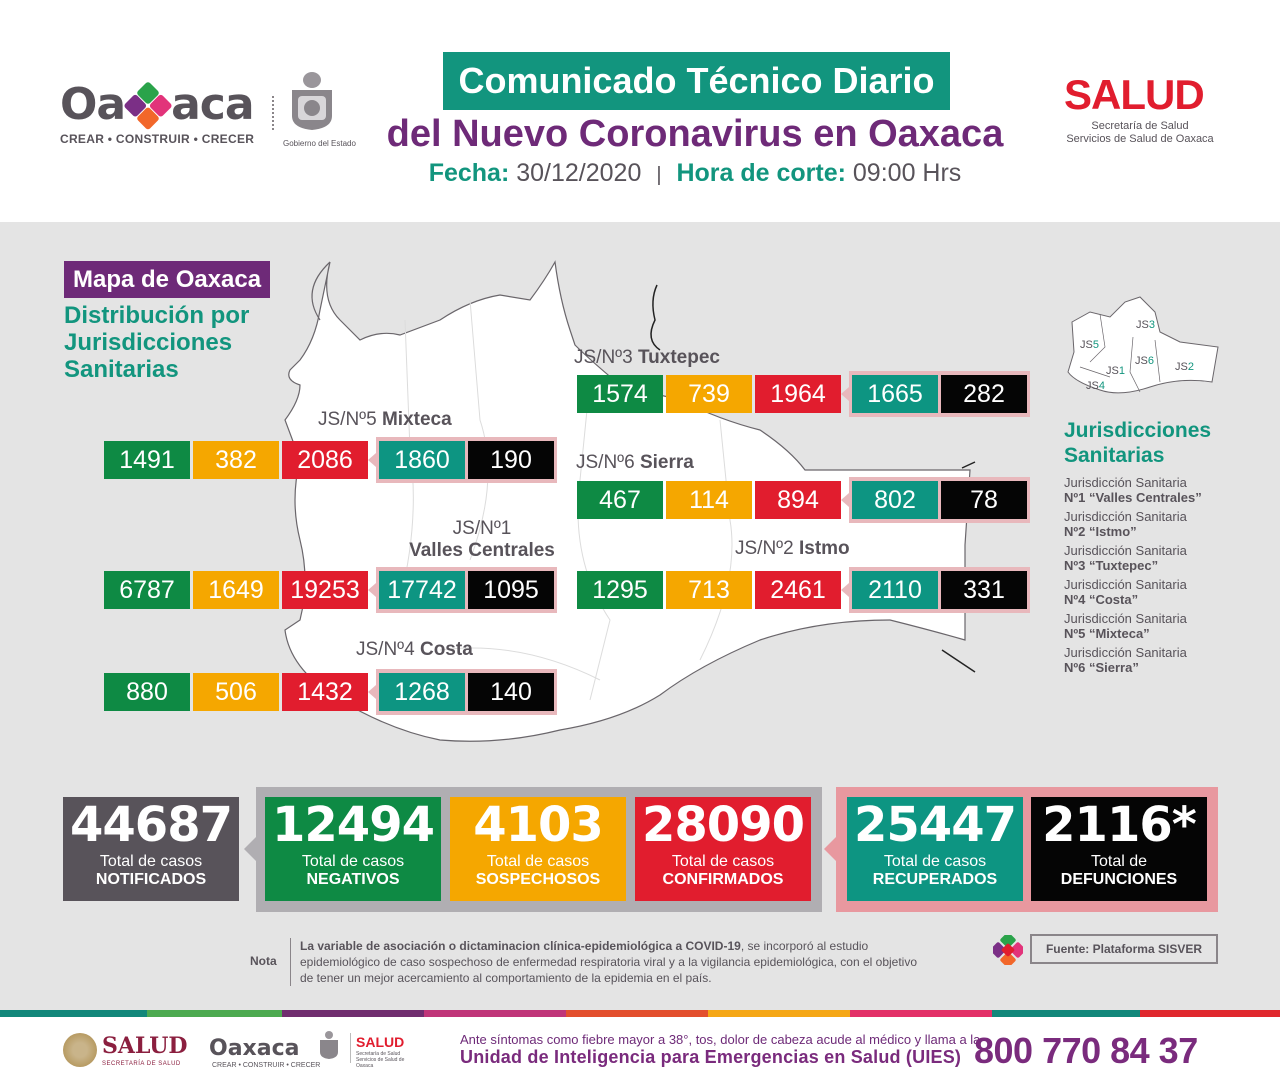 This screenshot has width=1280, height=1082. Describe the element at coordinates (798, 590) in the screenshot. I see `confirmados-cell: 2461` at that location.